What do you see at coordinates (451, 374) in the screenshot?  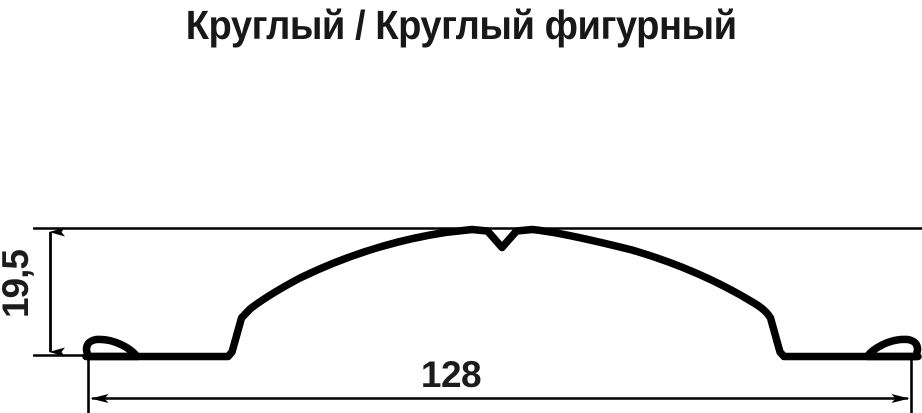 I see `dimension-label-width: 128` at bounding box center [451, 374].